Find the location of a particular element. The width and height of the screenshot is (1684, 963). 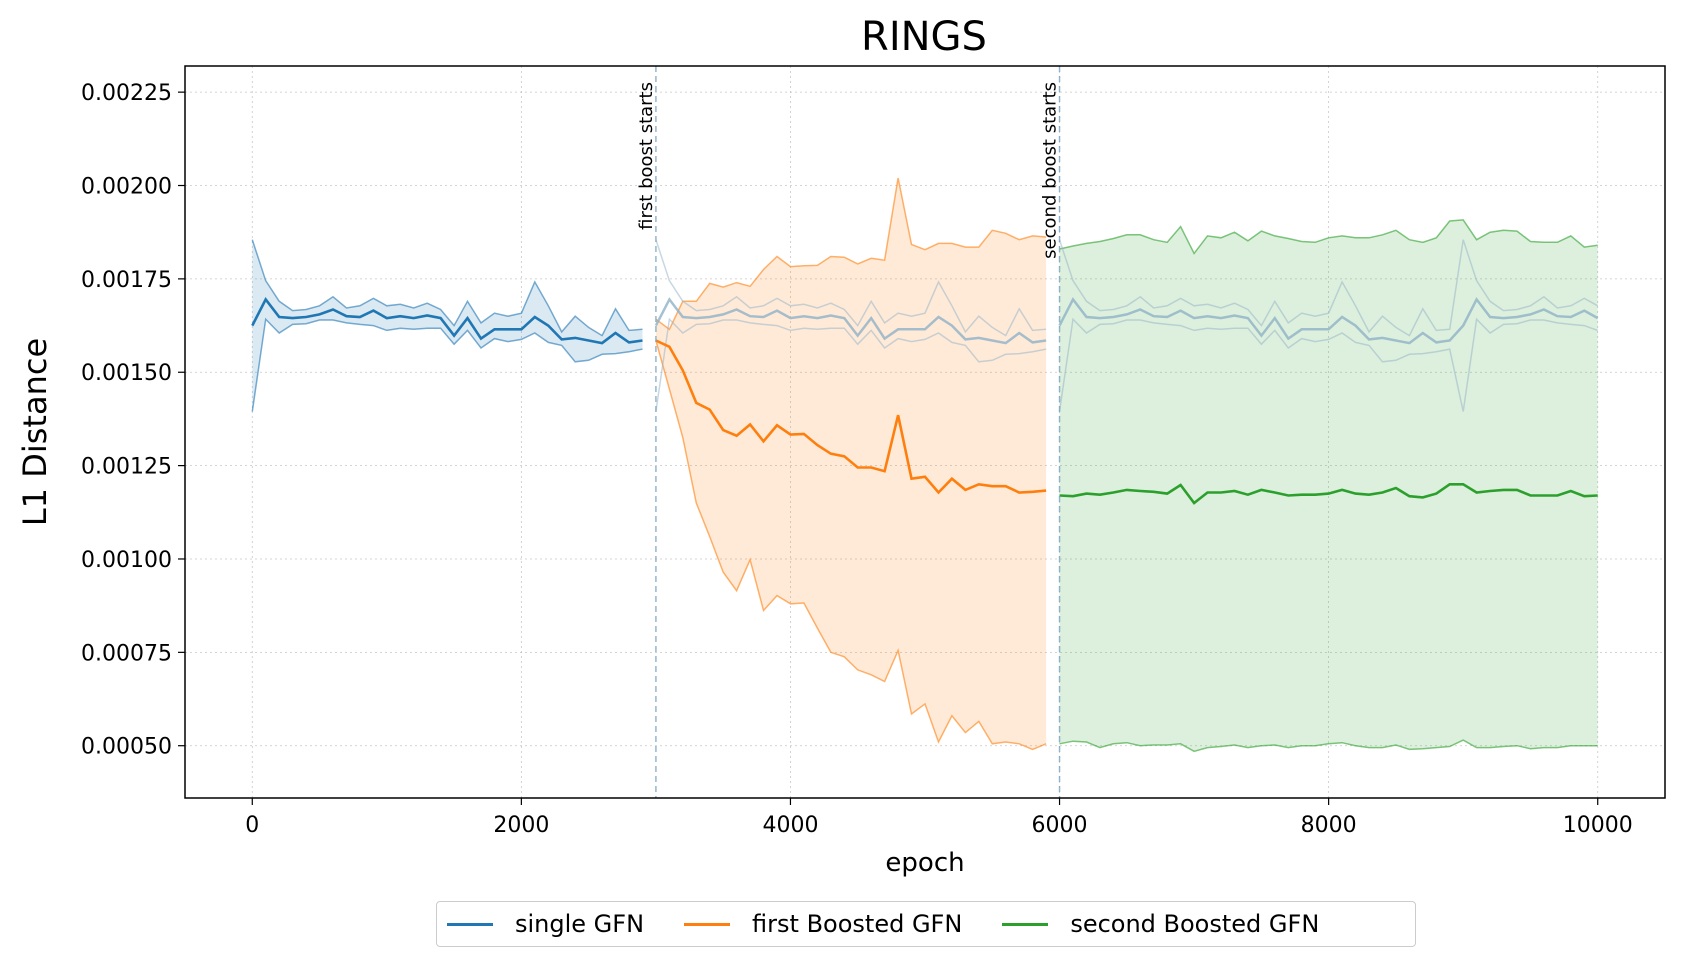

confidence-band is located at coordinates (851, 464).